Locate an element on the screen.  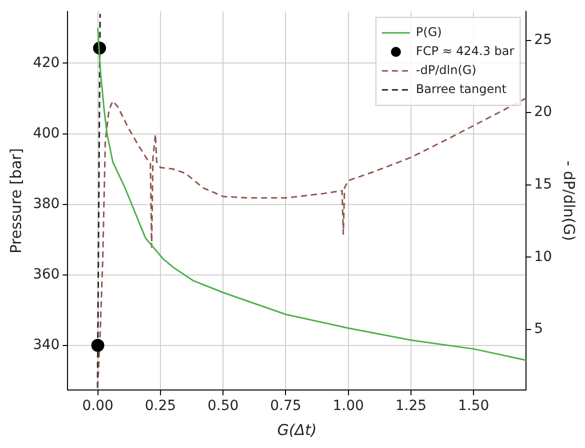
legend-label: FCP ≈ 424.3 bar is located at coordinates (465, 51).